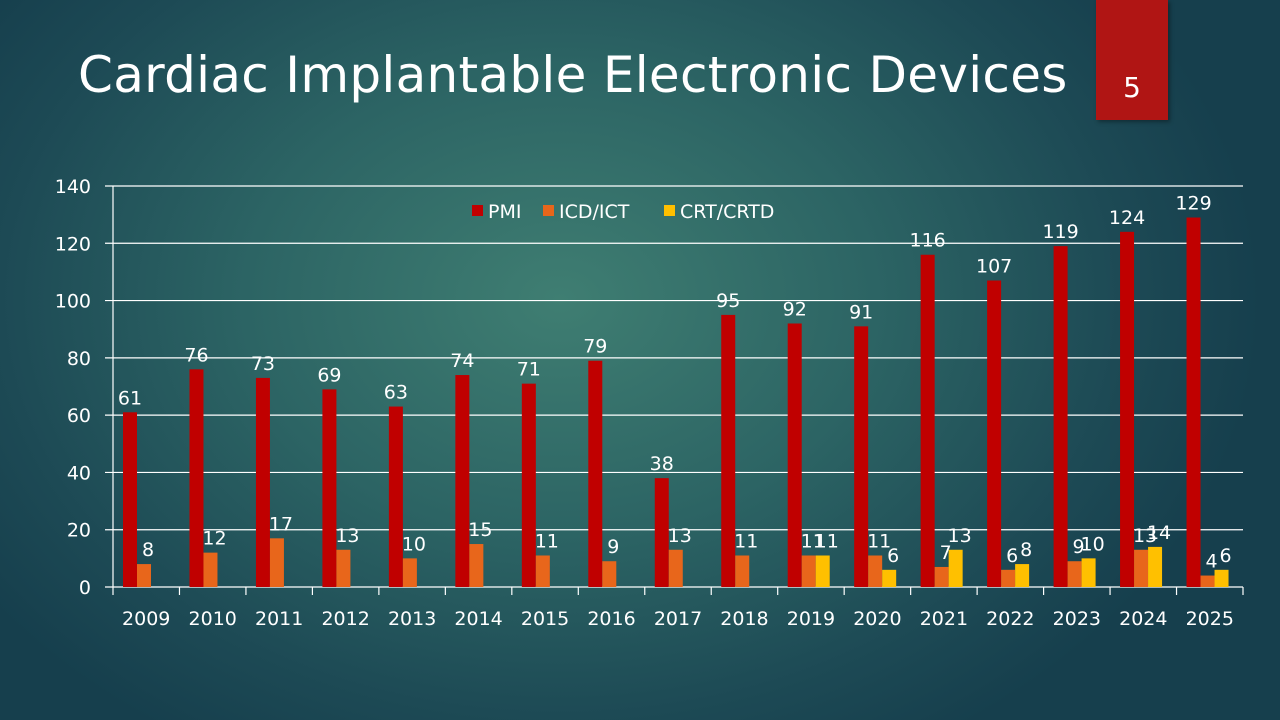 Image resolution: width=1280 pixels, height=720 pixels. I want to click on x-tick-label: 2014, so click(478, 619).